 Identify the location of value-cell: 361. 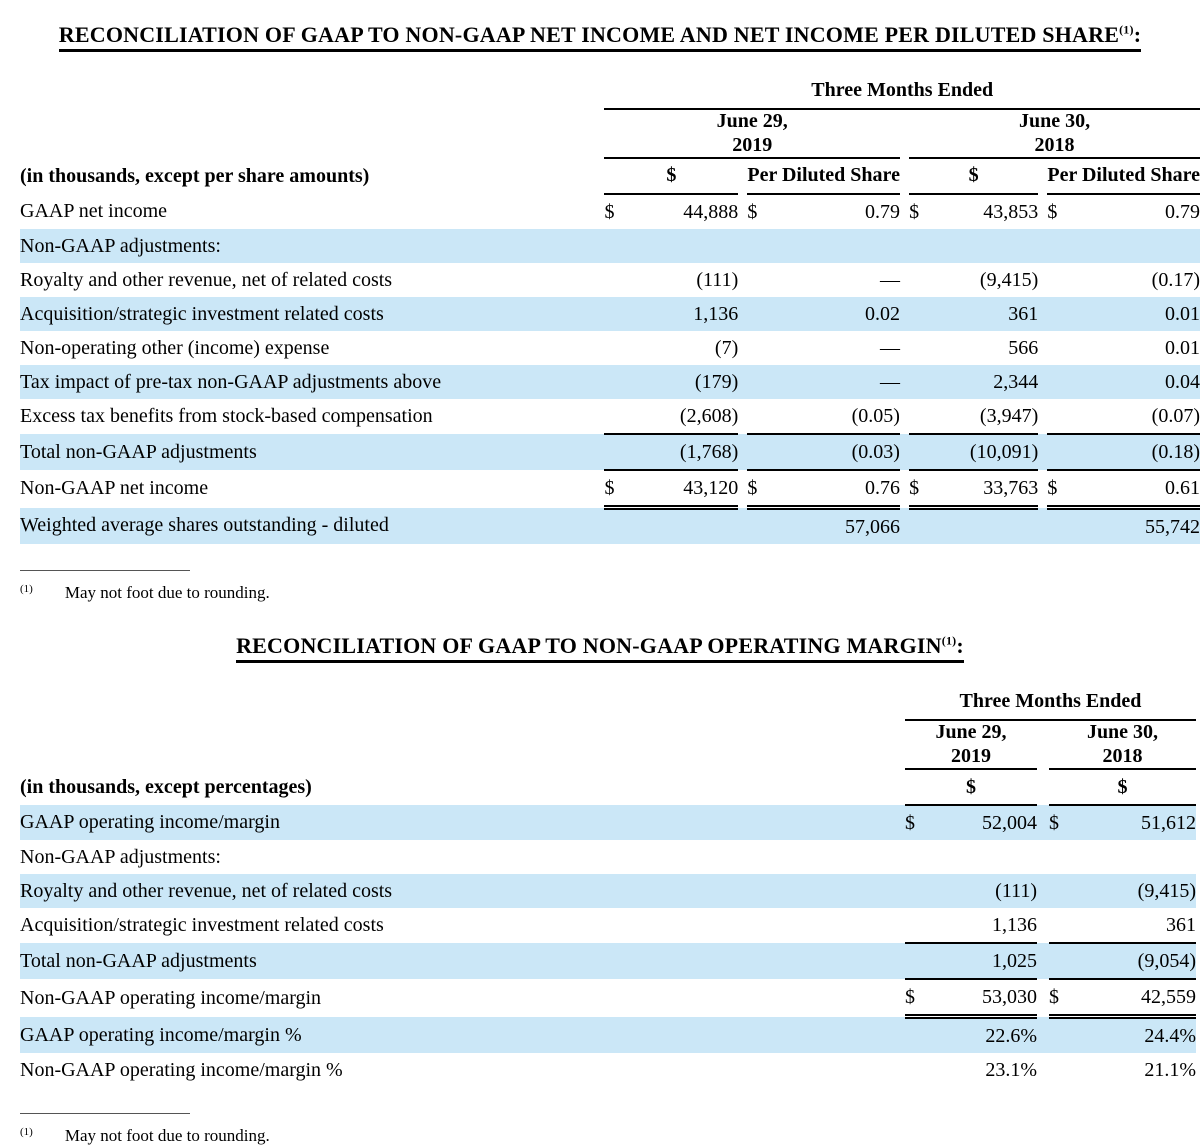
(1134, 926).